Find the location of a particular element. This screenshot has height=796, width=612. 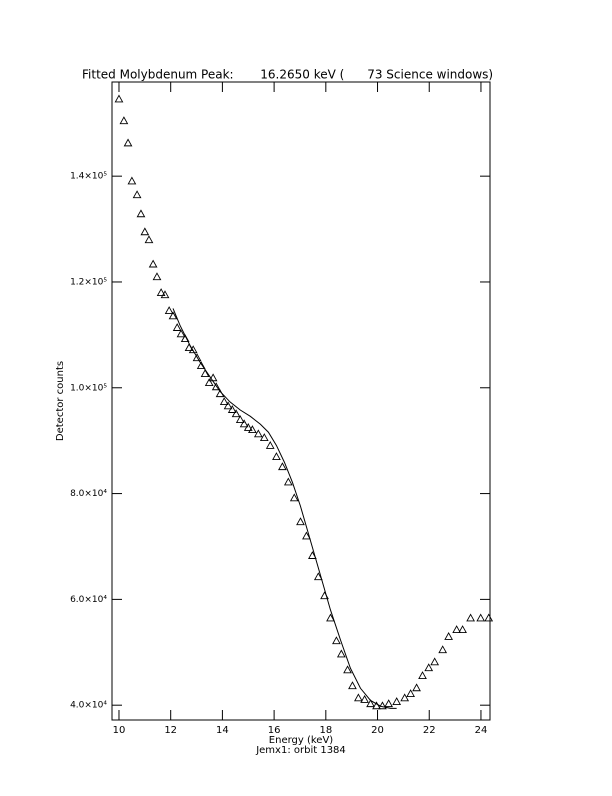

x-tick-label: 22 is located at coordinates (429, 730).